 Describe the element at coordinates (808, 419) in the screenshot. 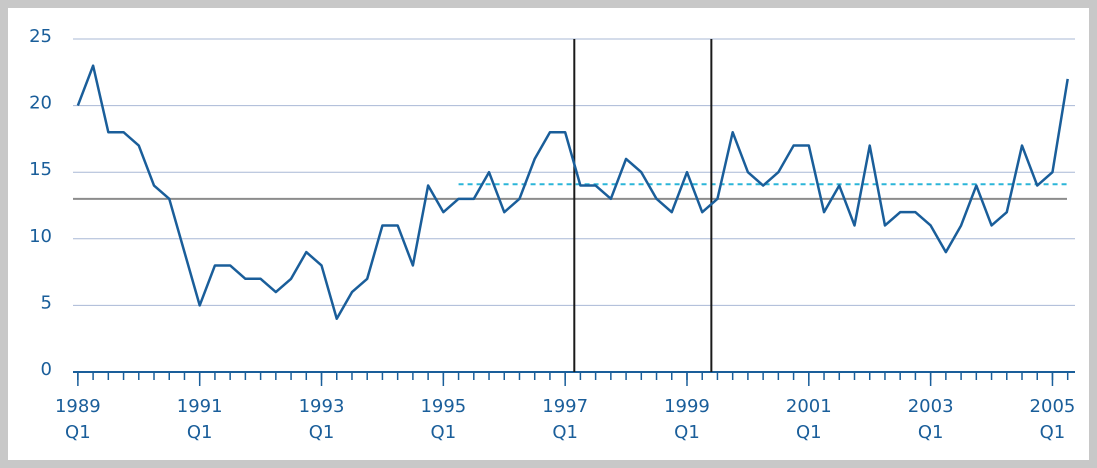

I see `x-tick-label: 2001 Q1` at that location.